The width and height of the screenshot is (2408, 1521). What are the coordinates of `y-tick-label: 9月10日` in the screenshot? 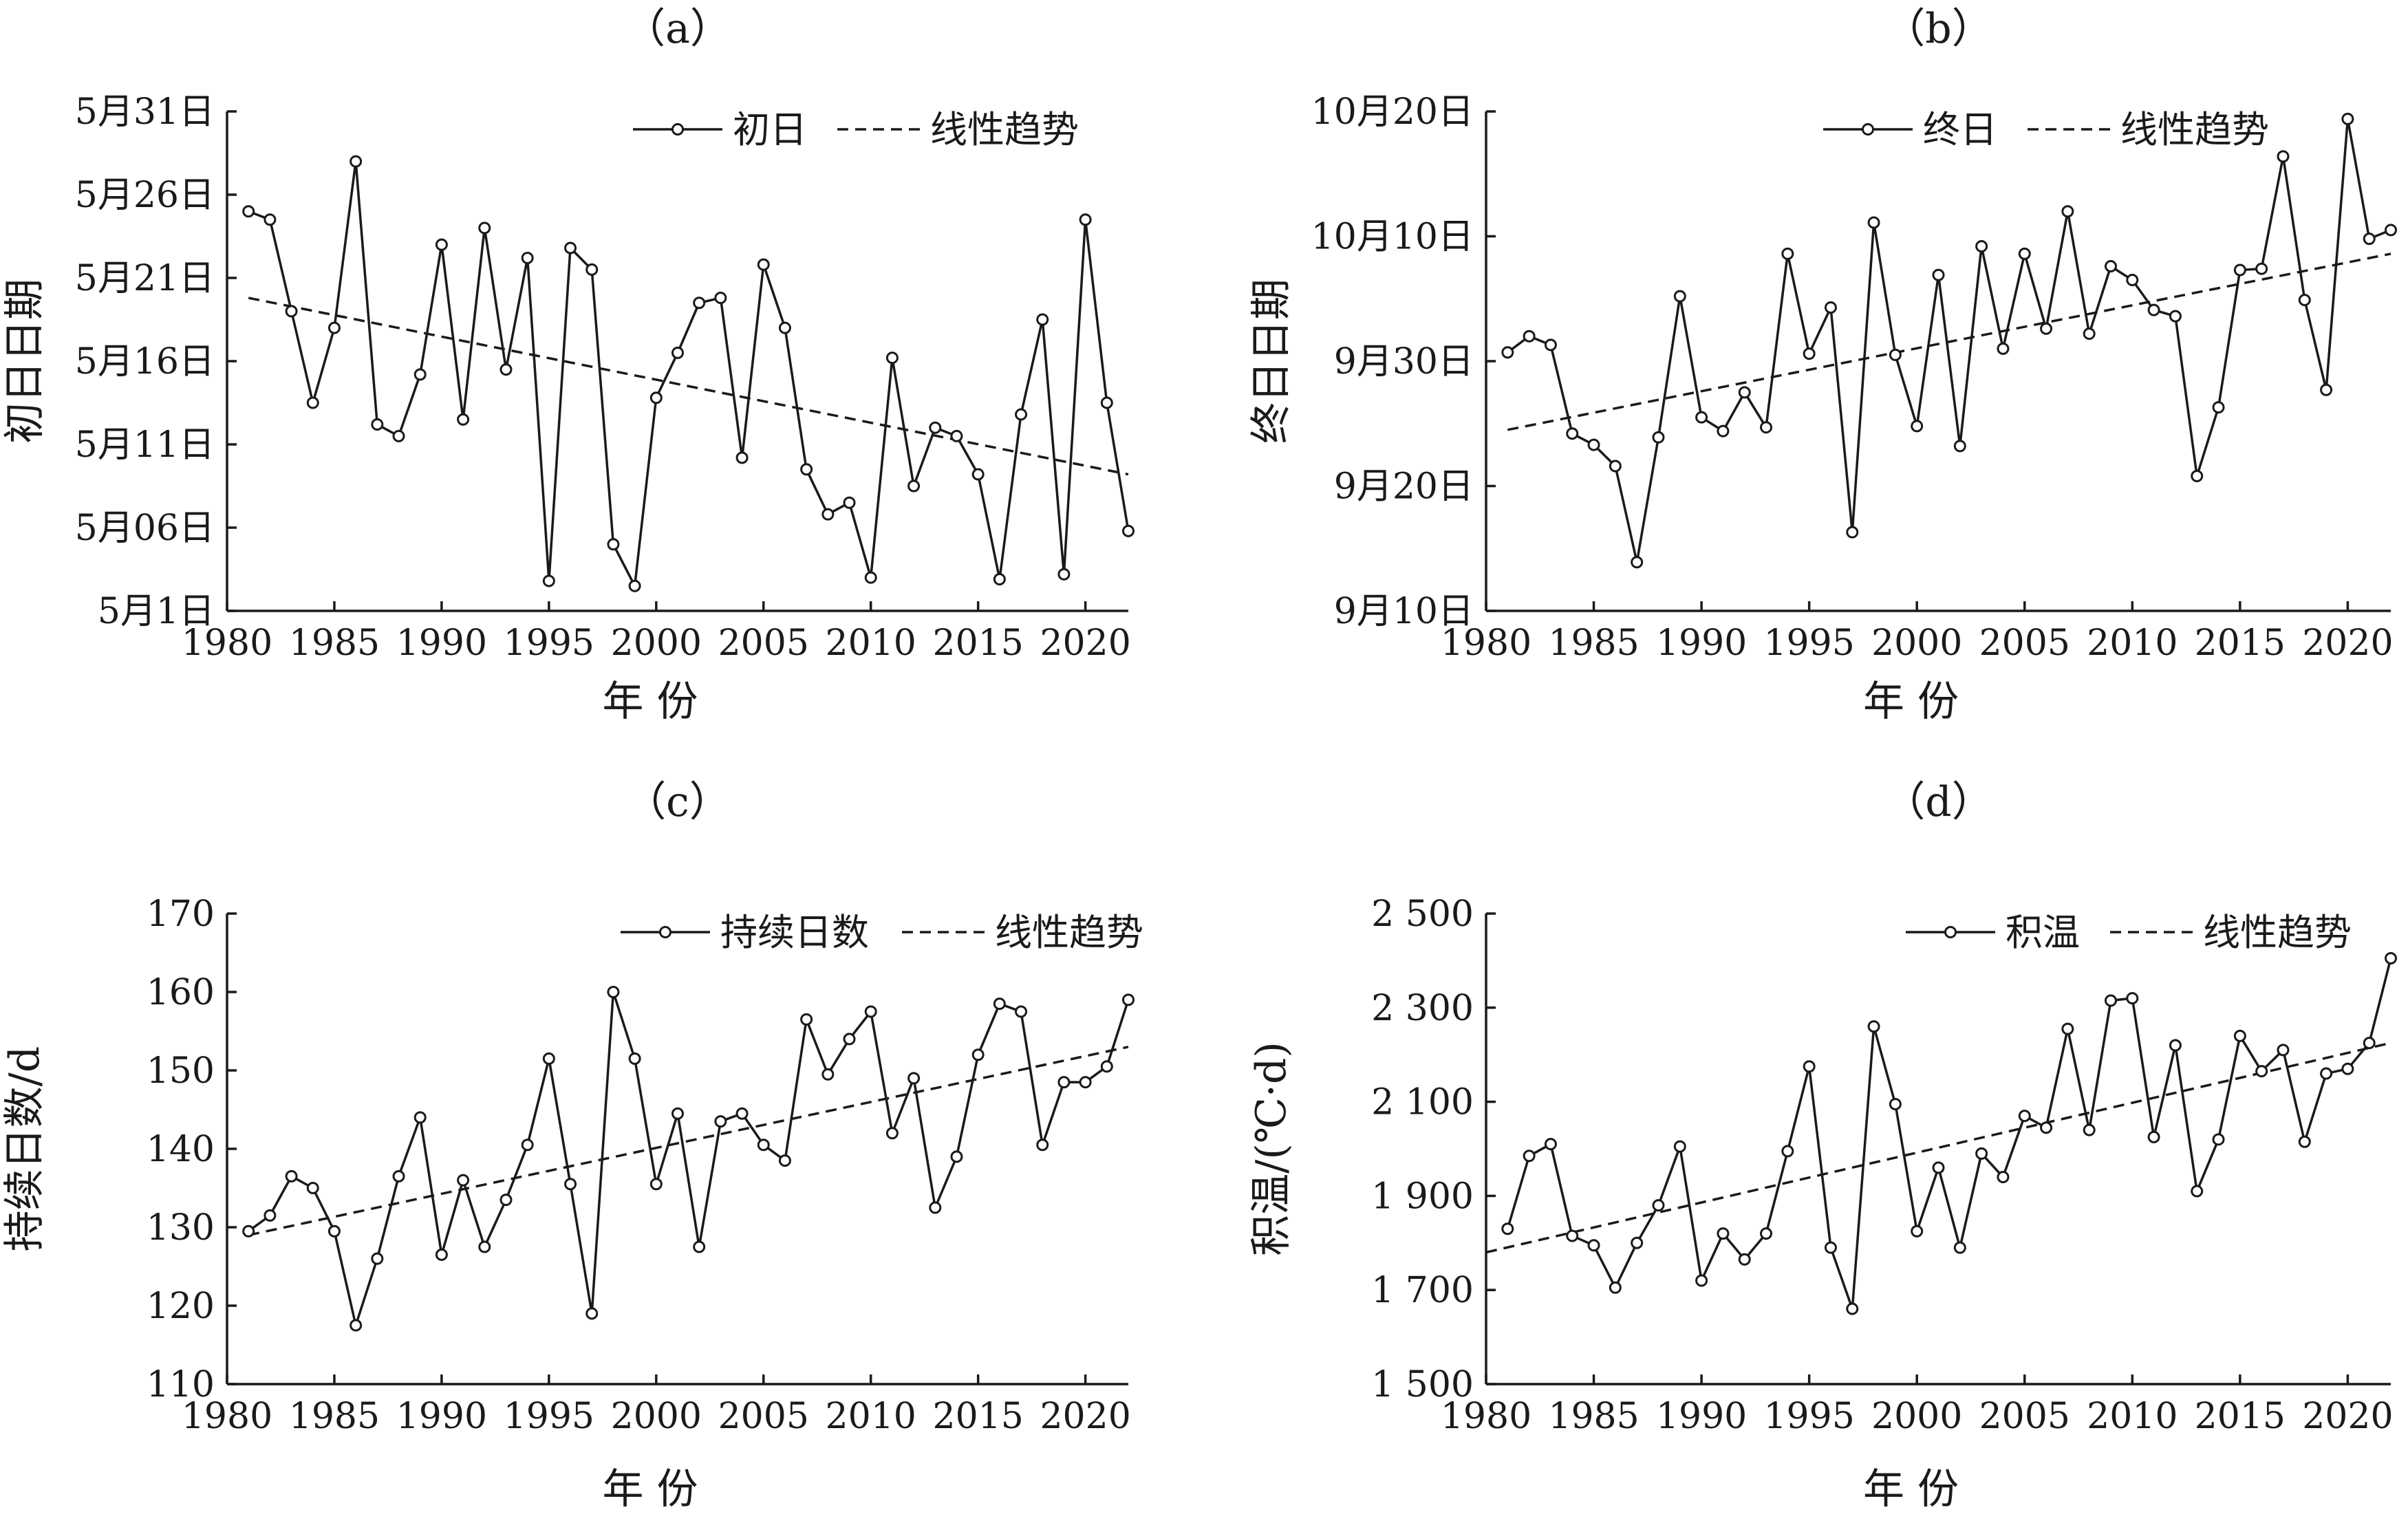 It's located at (1404, 611).